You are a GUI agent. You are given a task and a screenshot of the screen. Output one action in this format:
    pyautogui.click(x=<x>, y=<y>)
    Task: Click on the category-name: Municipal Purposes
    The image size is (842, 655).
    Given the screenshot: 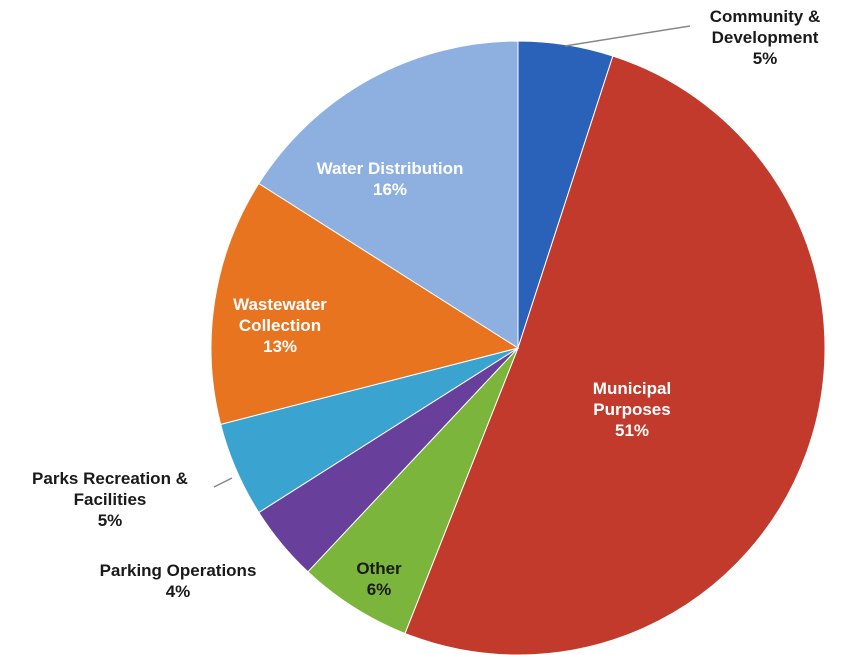 What is the action you would take?
    pyautogui.click(x=632, y=399)
    